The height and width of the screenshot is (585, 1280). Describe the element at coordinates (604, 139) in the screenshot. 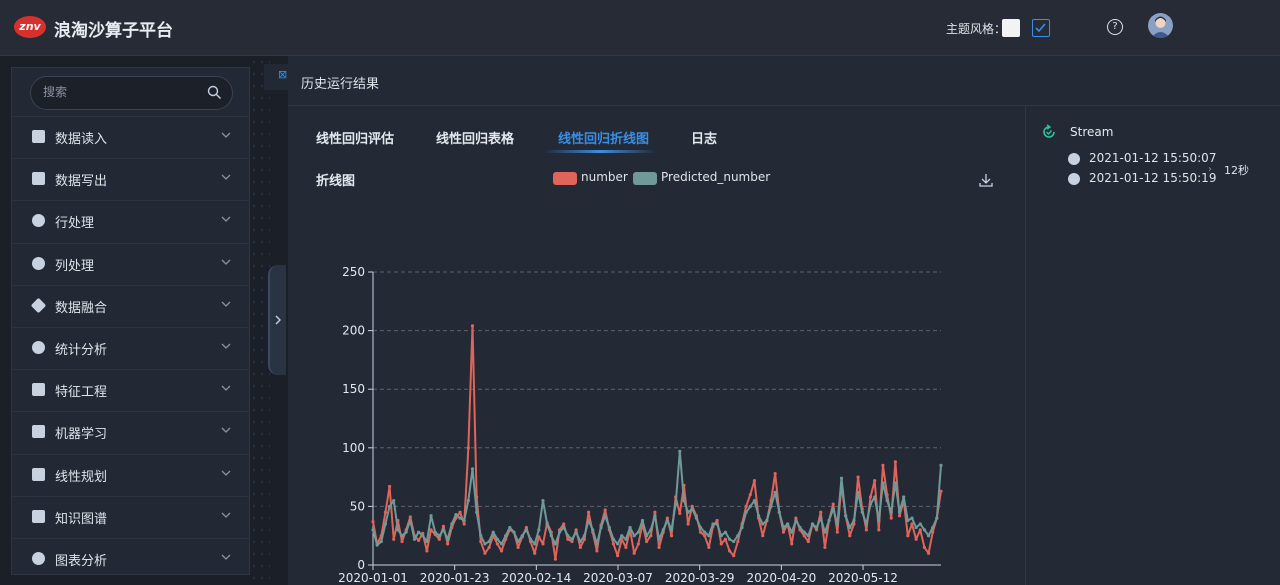

I see `tab-regression-line-chart: 线性回归折线图` at that location.